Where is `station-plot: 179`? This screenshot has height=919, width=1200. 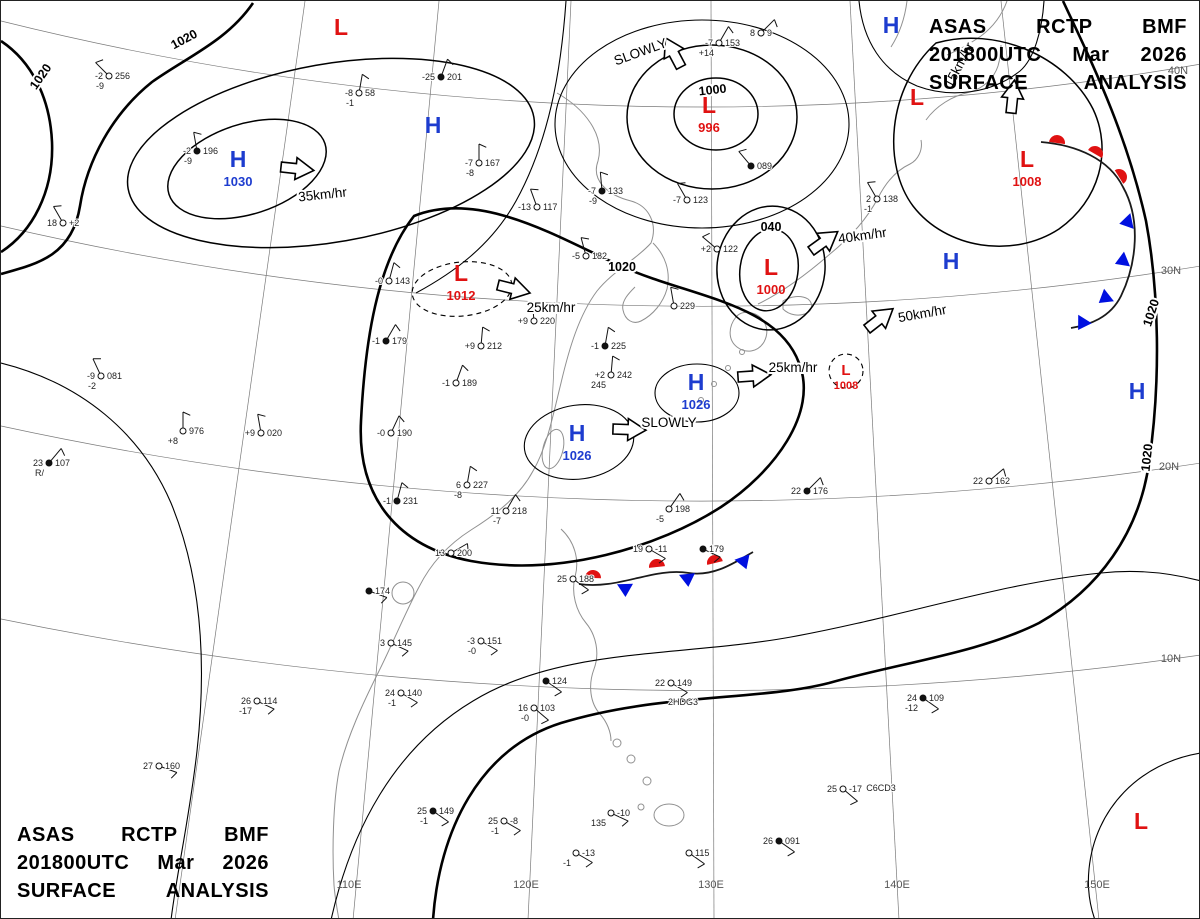 station-plot: 179 is located at coordinates (712, 553).